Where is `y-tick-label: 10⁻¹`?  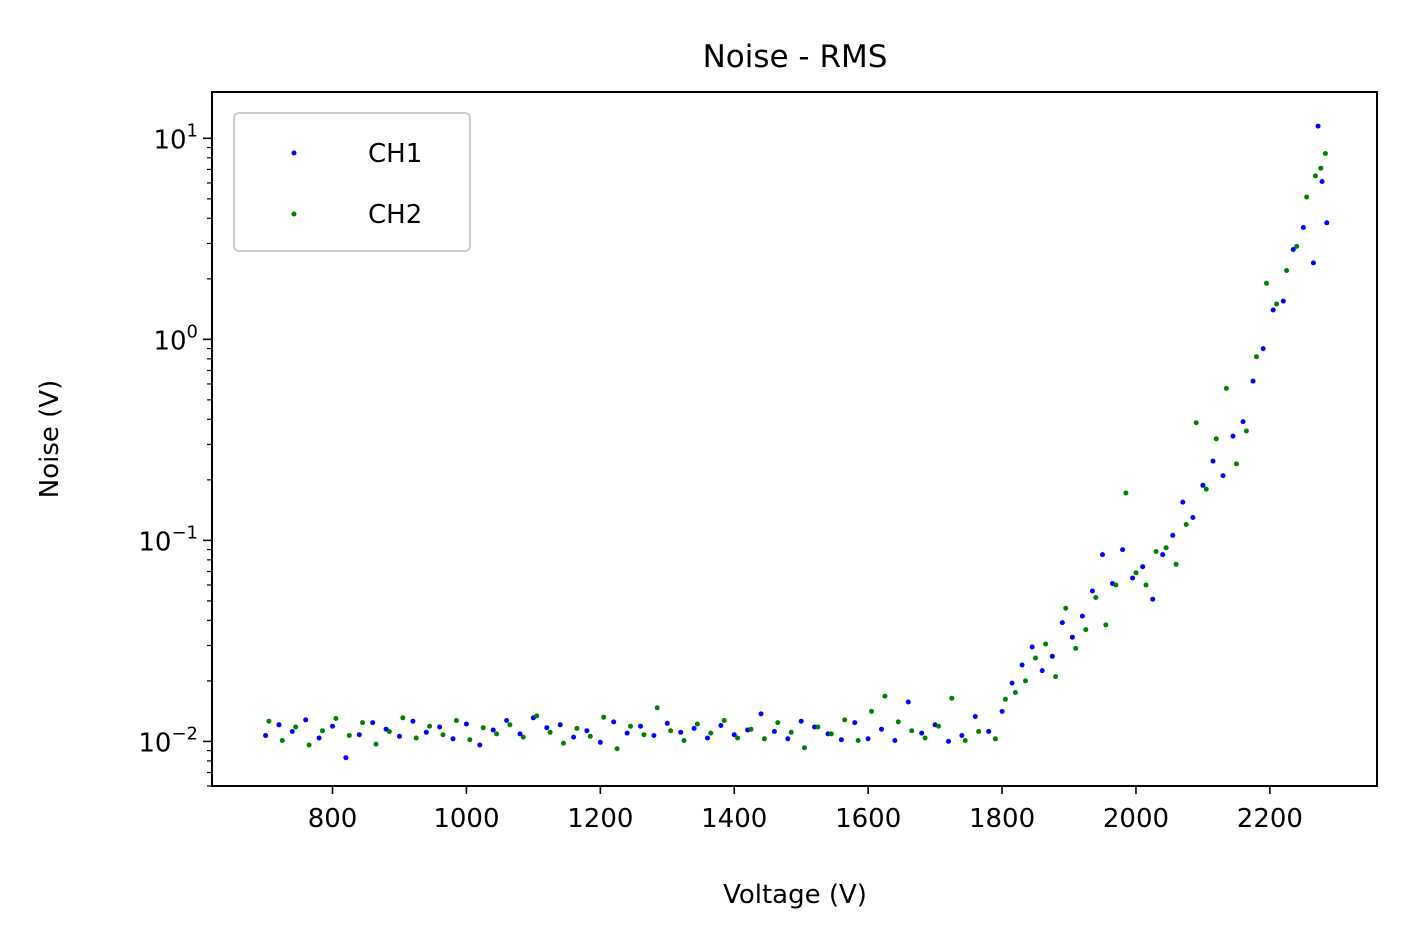
y-tick-label: 10⁻¹ is located at coordinates (168, 539).